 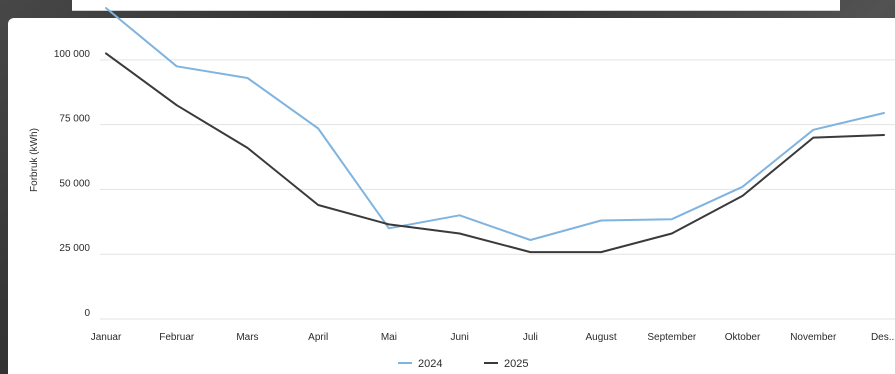 I want to click on x-tick-label: Mars, so click(x=247, y=337).